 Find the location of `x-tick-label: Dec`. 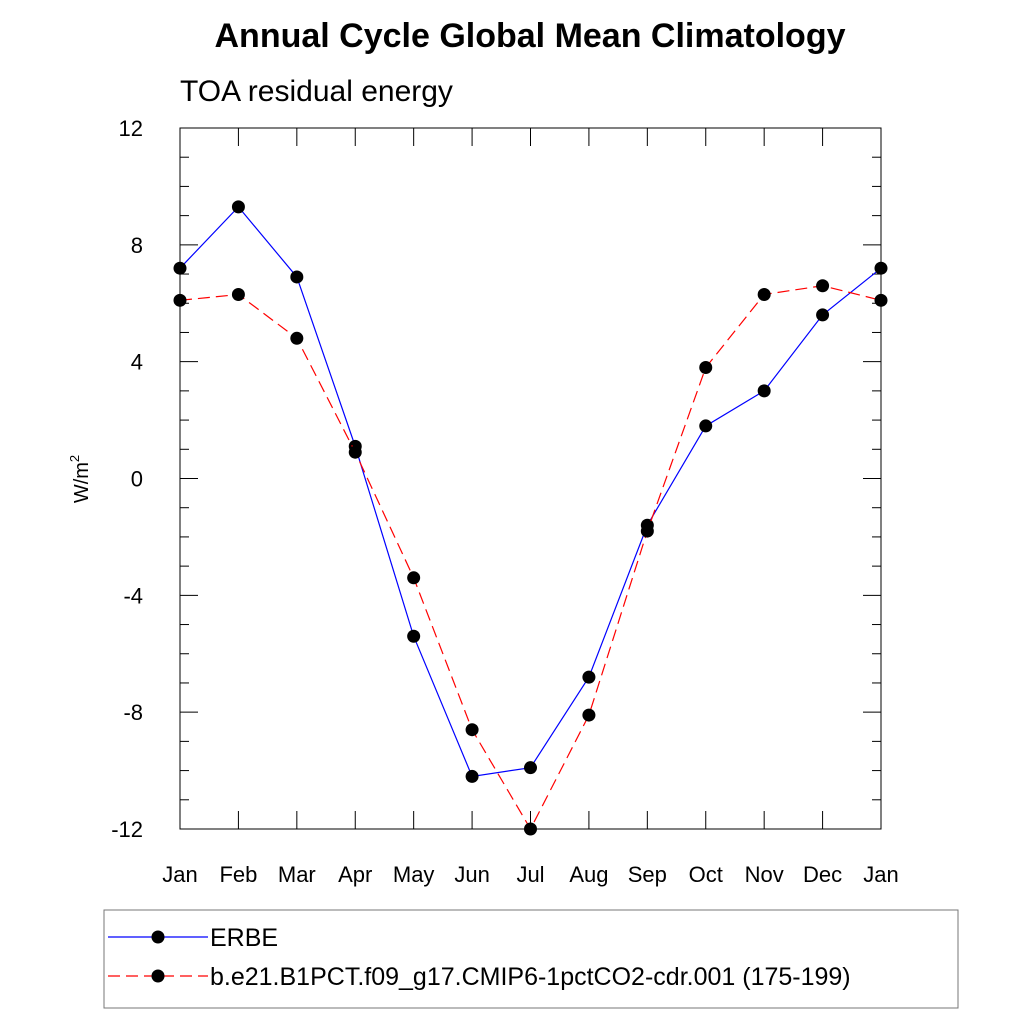

x-tick-label: Dec is located at coordinates (822, 874).